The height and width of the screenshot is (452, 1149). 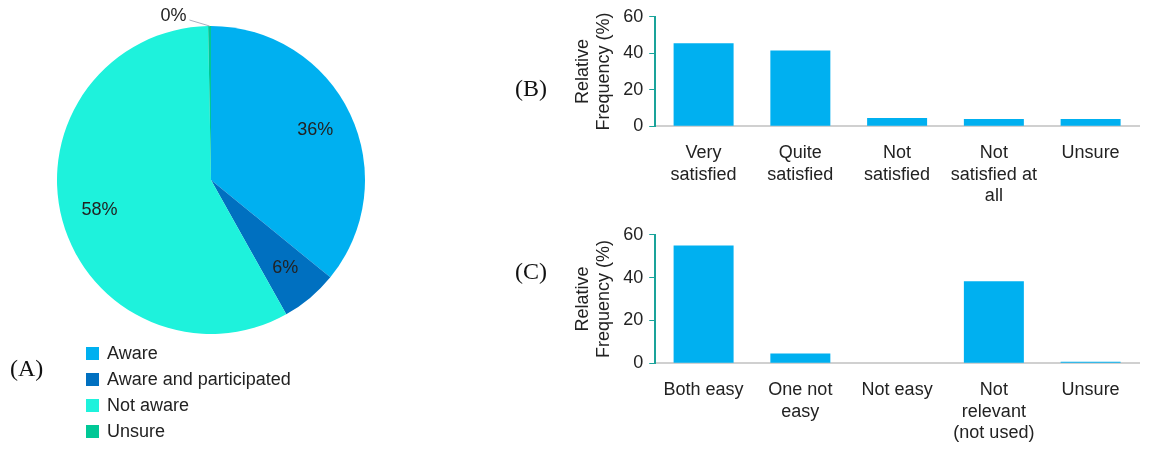 What do you see at coordinates (994, 410) in the screenshot?
I see `x-tick-label: Not relevant (not used)` at bounding box center [994, 410].